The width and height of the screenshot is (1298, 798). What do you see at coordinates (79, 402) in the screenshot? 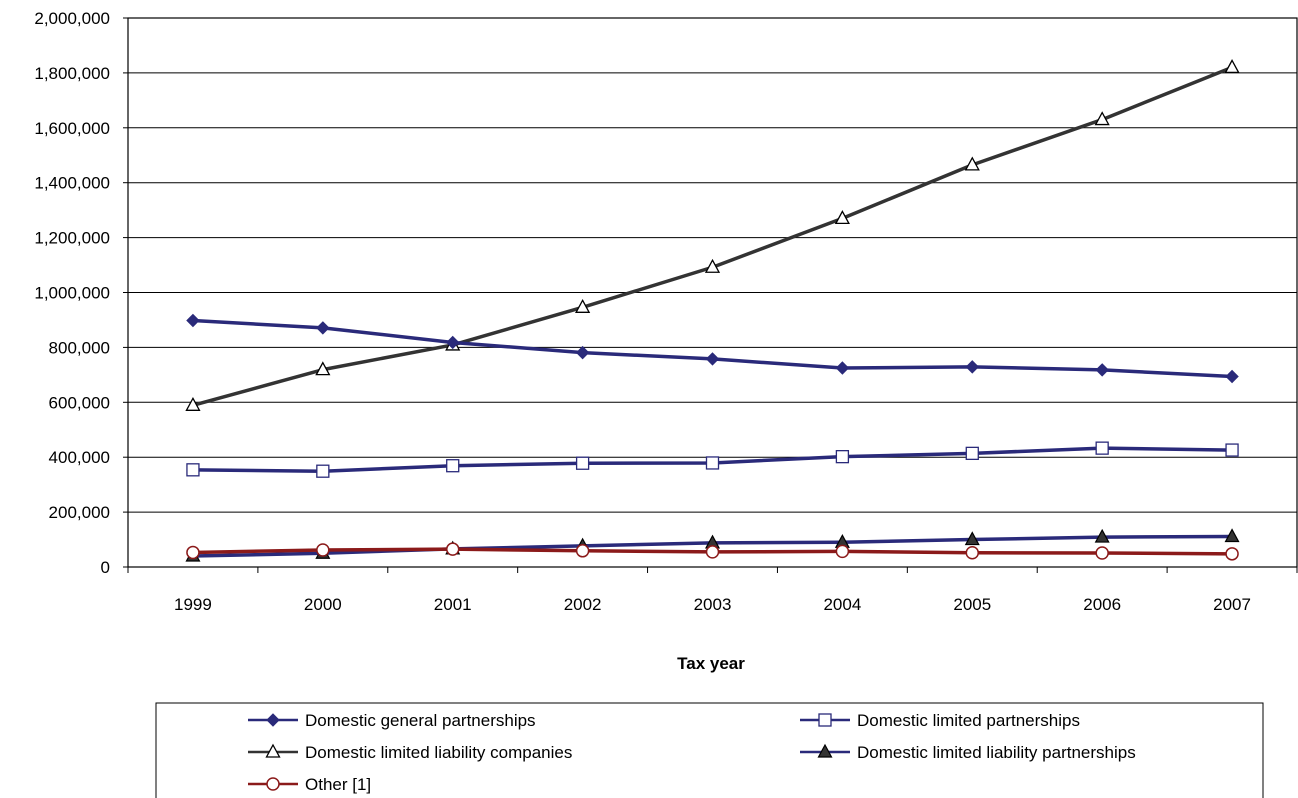
I see `y-tick-label: 600,000` at bounding box center [79, 402].